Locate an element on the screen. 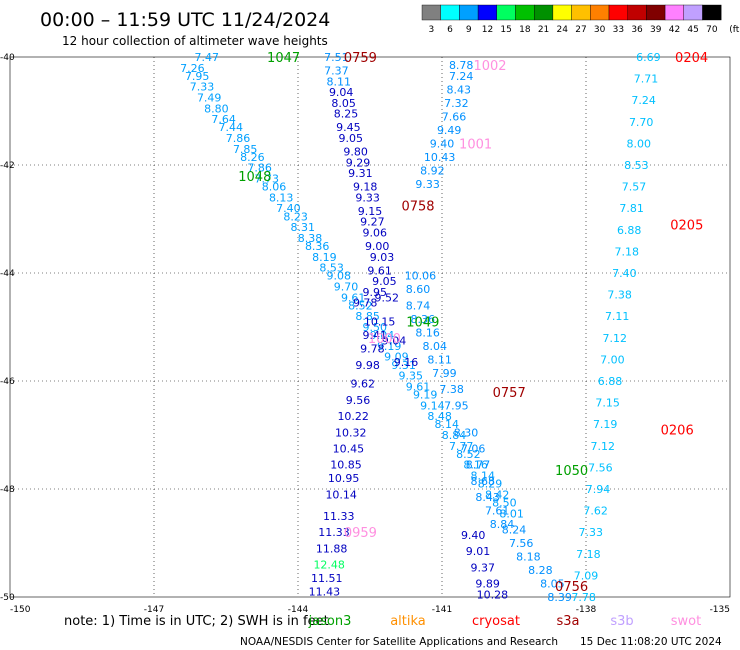 The image size is (740, 650). wave-height-value: 8.28 is located at coordinates (540, 570).